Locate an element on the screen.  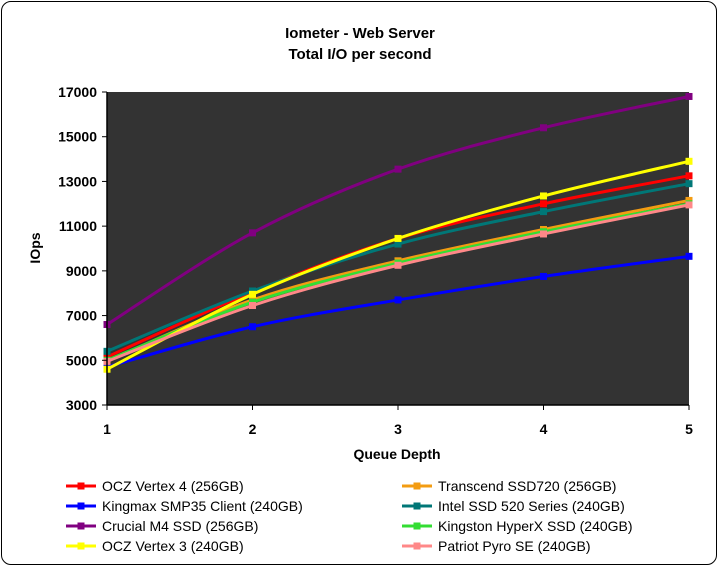
legend-item: OCZ Vertex 4 (256GB) is located at coordinates (155, 486).